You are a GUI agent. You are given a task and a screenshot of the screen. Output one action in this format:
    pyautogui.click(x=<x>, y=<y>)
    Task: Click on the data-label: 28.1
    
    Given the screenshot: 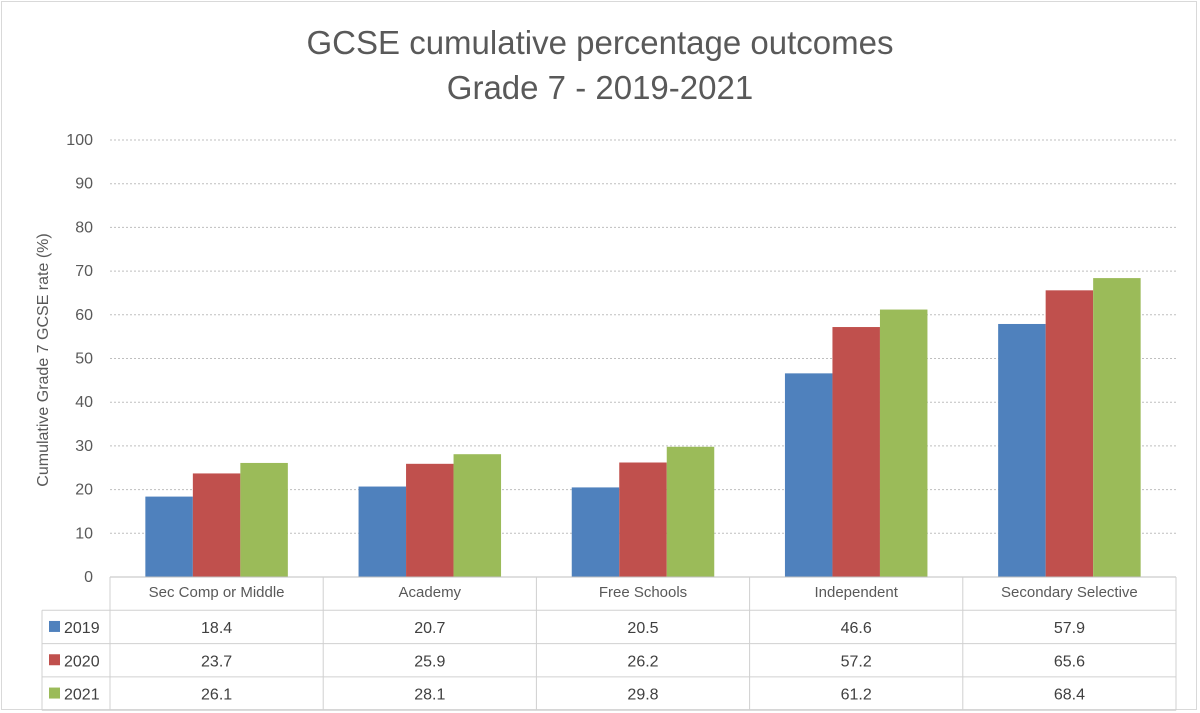 What is the action you would take?
    pyautogui.click(x=429, y=695)
    